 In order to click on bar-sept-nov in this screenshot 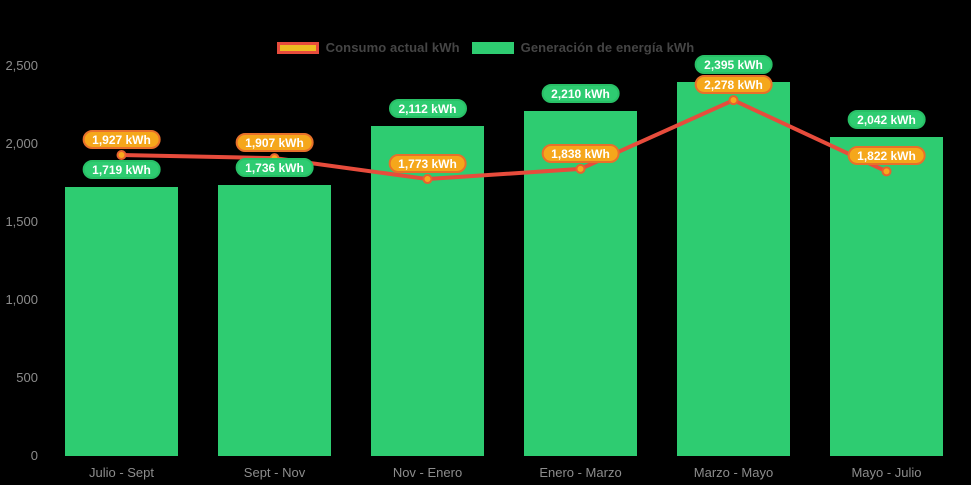, I will do `click(274, 320)`.